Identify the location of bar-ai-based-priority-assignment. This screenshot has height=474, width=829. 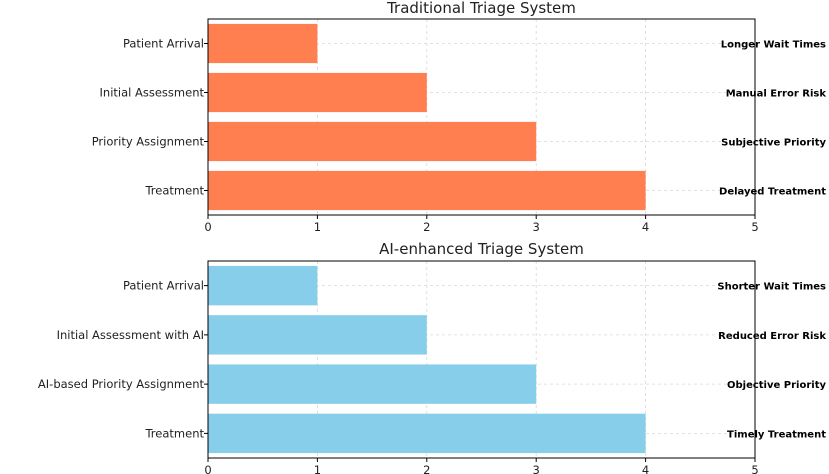
(372, 384).